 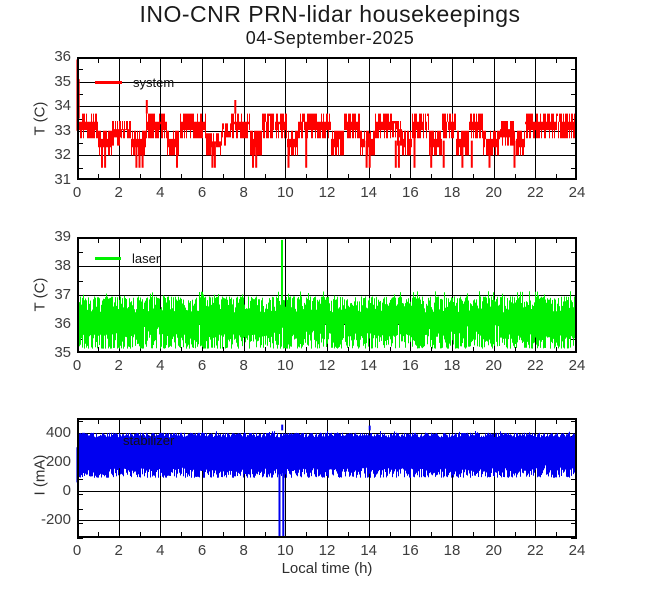 I want to click on y-tick-label: 37, so click(x=62, y=294).